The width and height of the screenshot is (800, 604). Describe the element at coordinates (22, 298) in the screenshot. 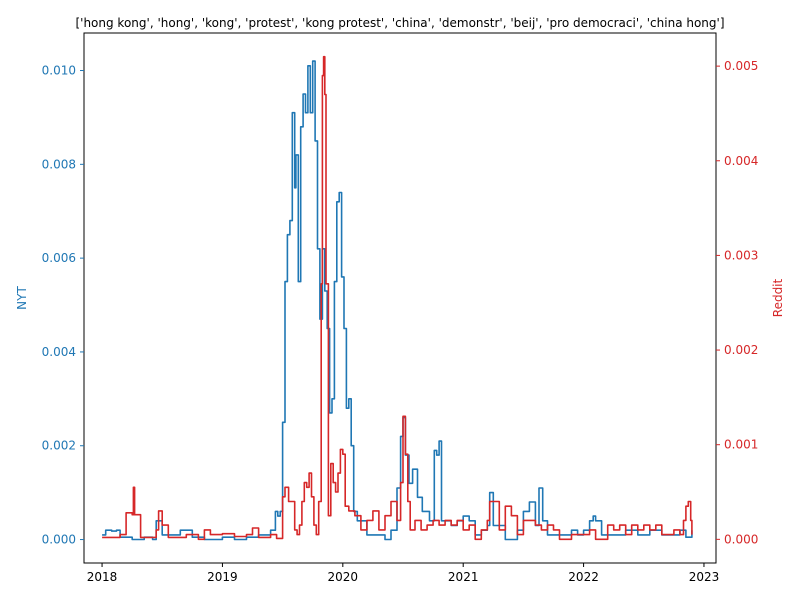

I see `left-y-axis-label: NYT` at that location.